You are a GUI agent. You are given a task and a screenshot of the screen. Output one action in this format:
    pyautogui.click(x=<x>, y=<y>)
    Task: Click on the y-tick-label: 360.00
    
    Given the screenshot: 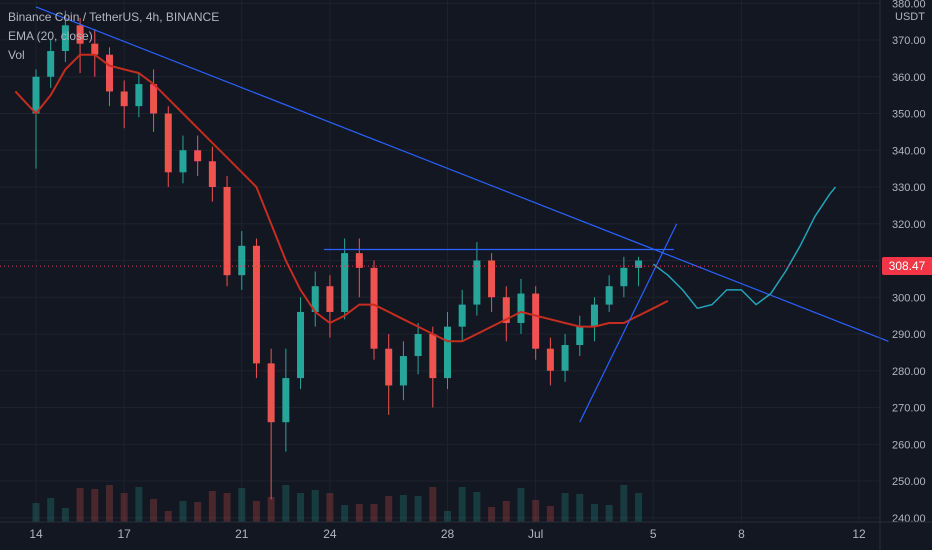 What is the action you would take?
    pyautogui.click(x=909, y=78)
    